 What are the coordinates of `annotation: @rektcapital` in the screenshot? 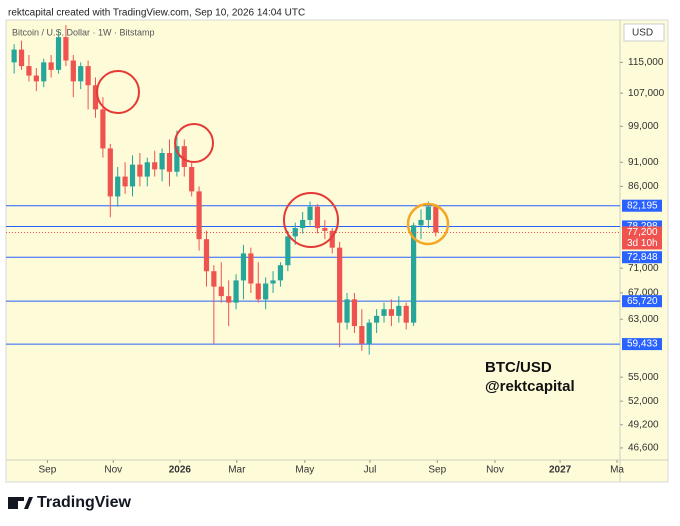 It's located at (530, 386).